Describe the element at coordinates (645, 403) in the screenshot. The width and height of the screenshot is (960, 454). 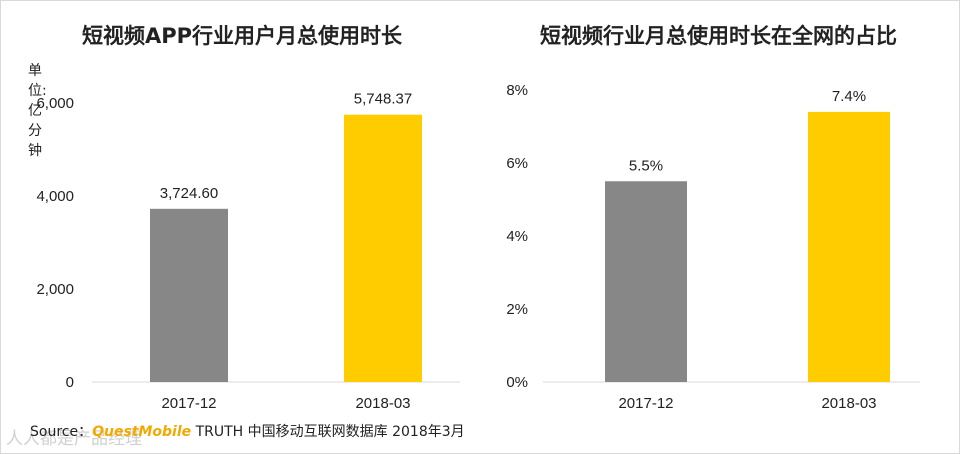
I see `right-category-label: 2017-12` at that location.